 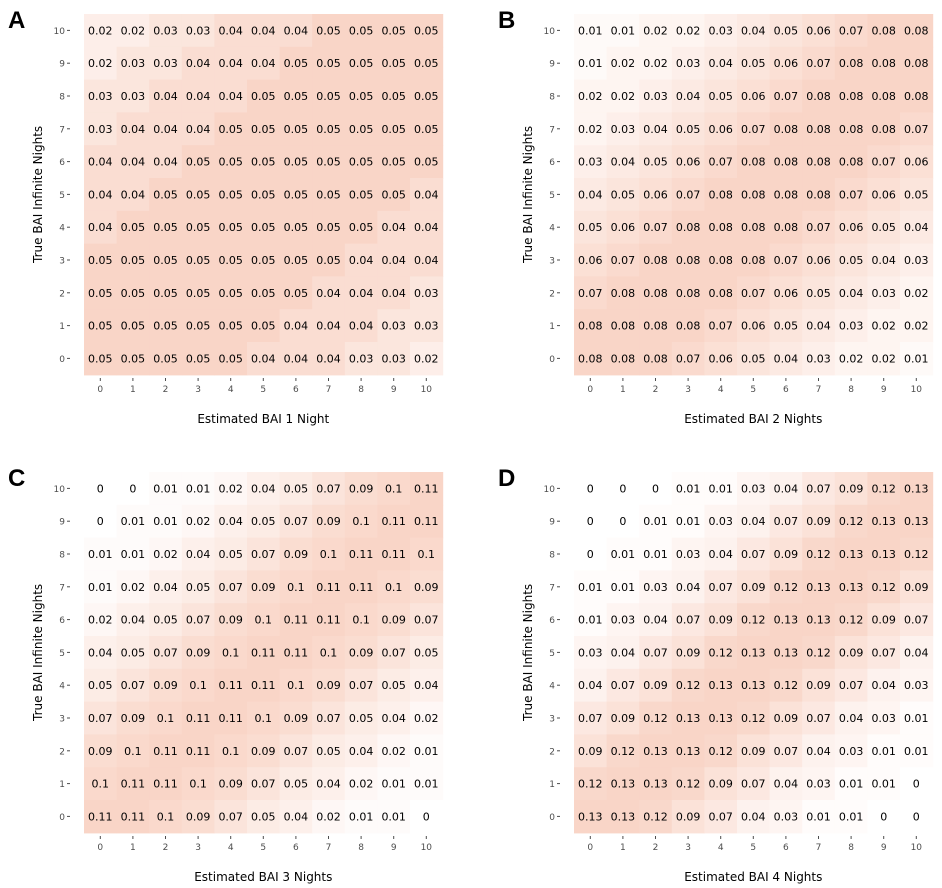 I want to click on y-tick-label: 2, so click(x=62, y=294).